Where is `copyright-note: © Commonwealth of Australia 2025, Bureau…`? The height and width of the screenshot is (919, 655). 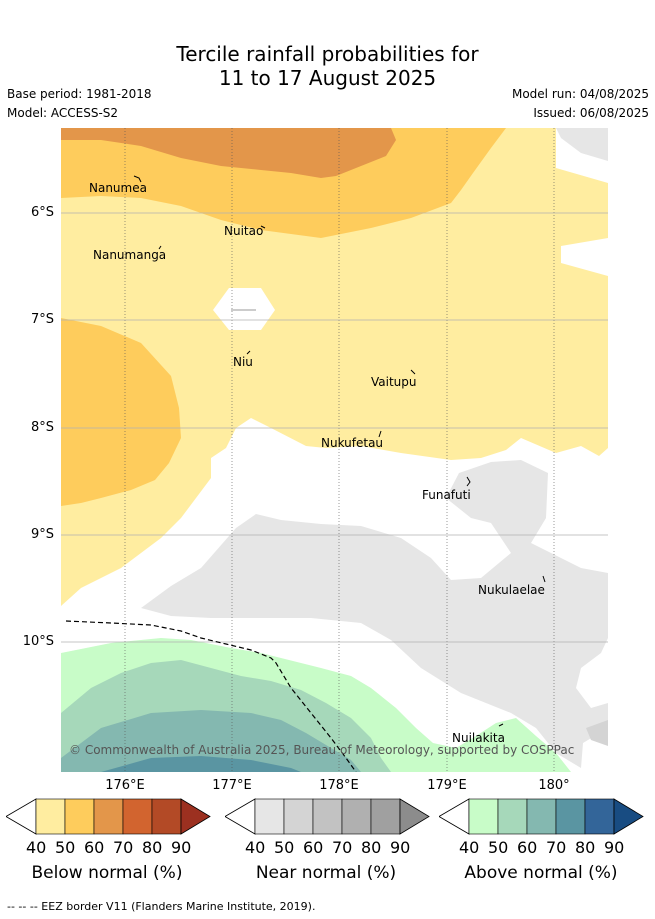 copyright-note: © Commonwealth of Australia 2025, Bureau… is located at coordinates (322, 750).